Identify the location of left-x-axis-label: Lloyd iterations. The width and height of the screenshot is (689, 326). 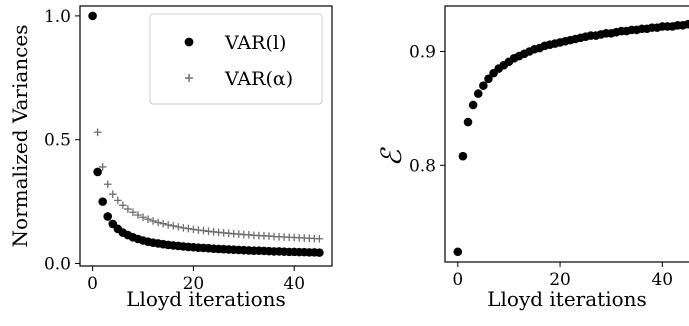
(206, 299).